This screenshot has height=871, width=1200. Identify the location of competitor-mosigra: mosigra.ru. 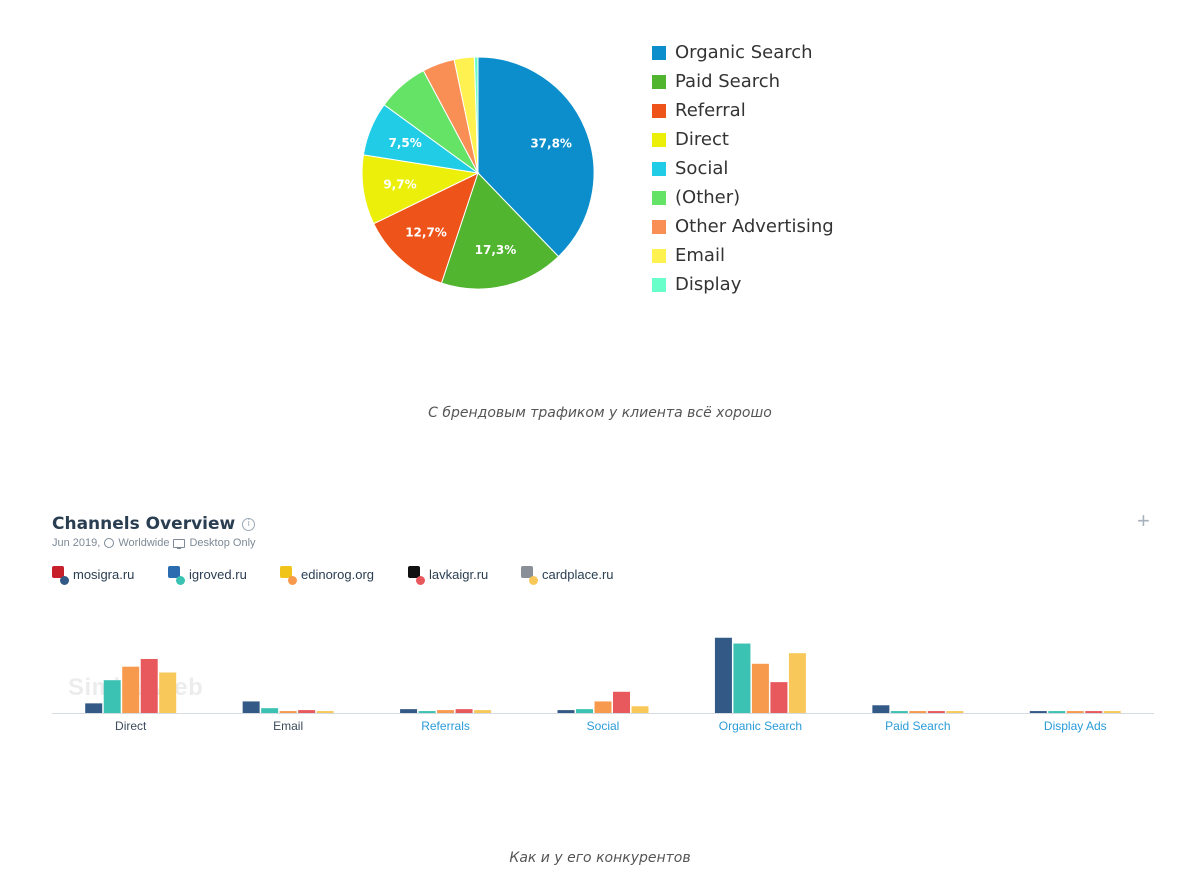
(93, 575).